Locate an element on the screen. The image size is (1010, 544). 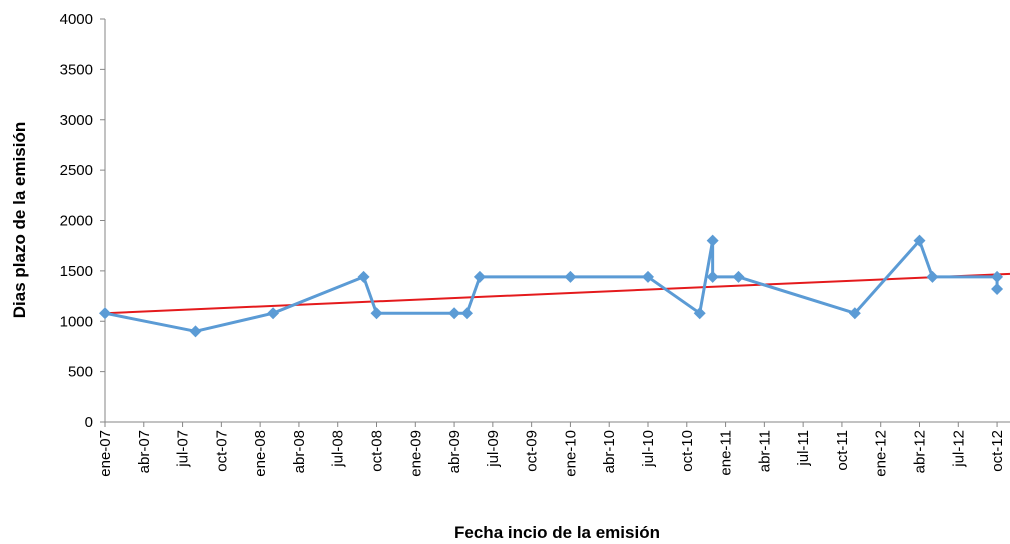
x-tick-label: oct-08 is located at coordinates (377, 451).